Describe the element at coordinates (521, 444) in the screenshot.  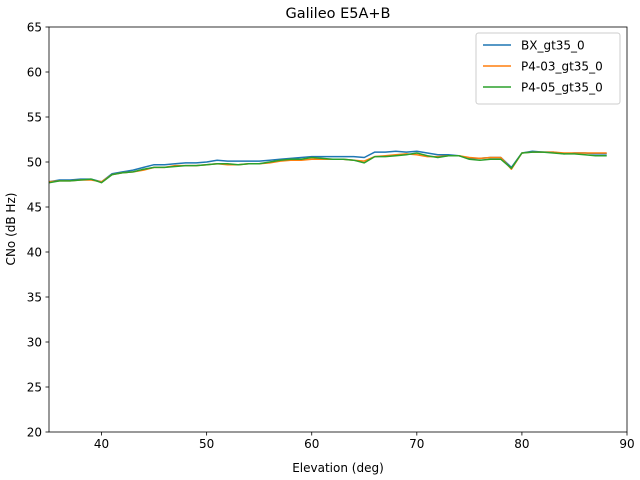
I see `x-tick-label-4: 80` at that location.